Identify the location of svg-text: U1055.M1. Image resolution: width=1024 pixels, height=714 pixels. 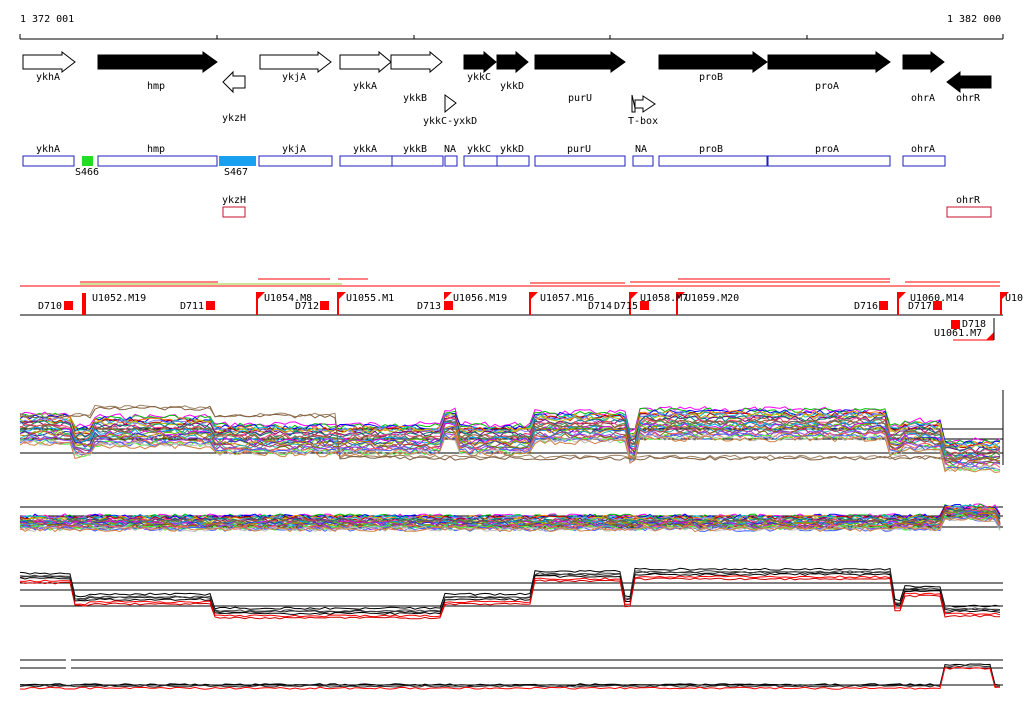
(370, 298).